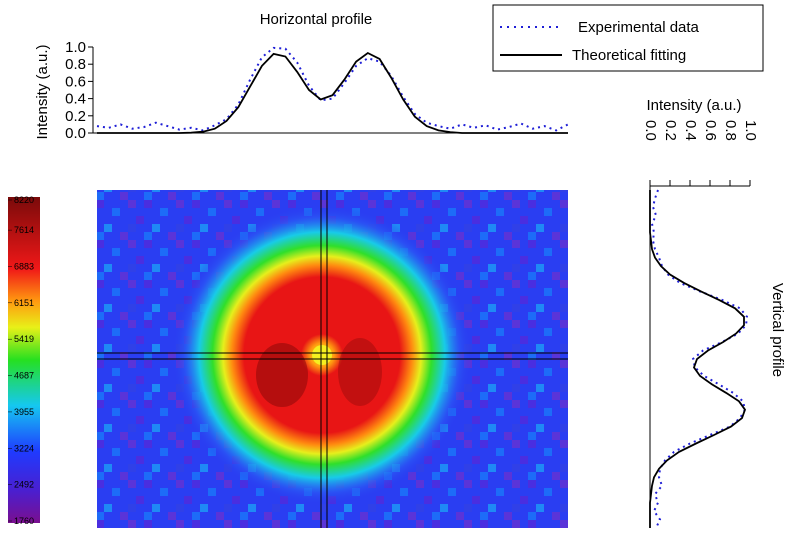 This screenshot has width=790, height=533. I want to click on chart-title: Vertical profile, so click(777, 330).